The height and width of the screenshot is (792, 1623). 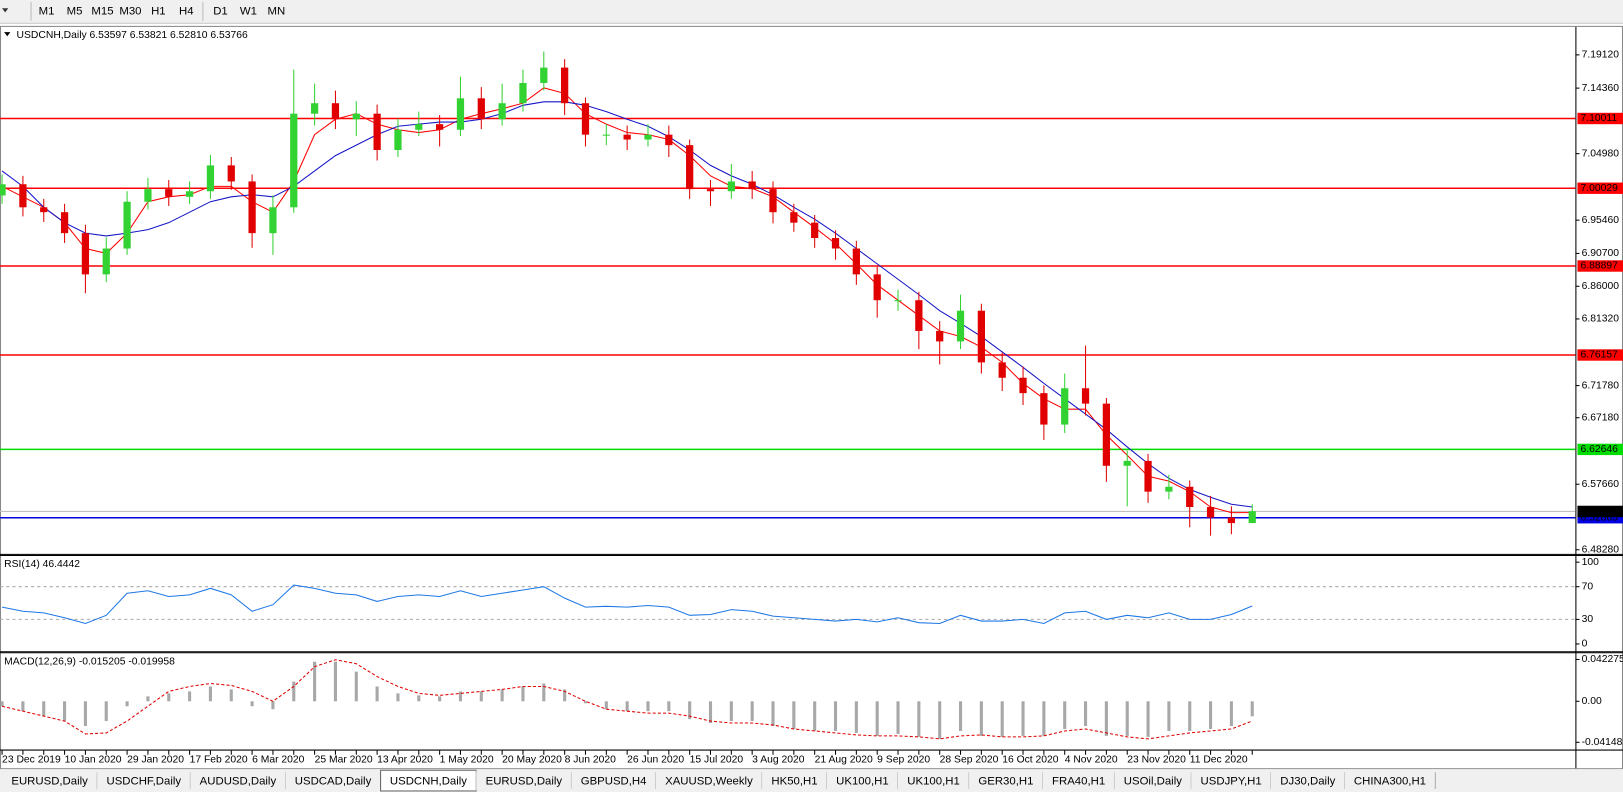 I want to click on chart-tab: USDCHF,Daily, so click(x=144, y=780).